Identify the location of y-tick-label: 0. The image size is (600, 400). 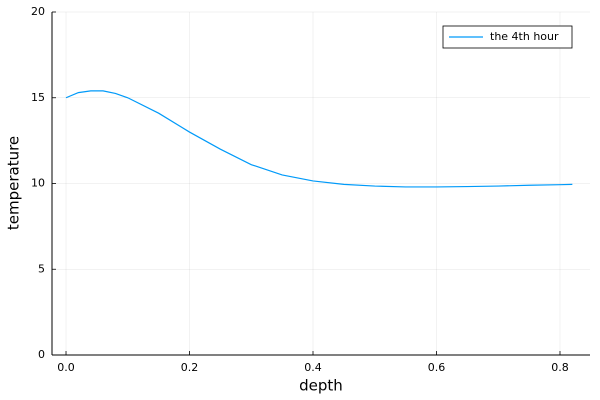
(41, 354).